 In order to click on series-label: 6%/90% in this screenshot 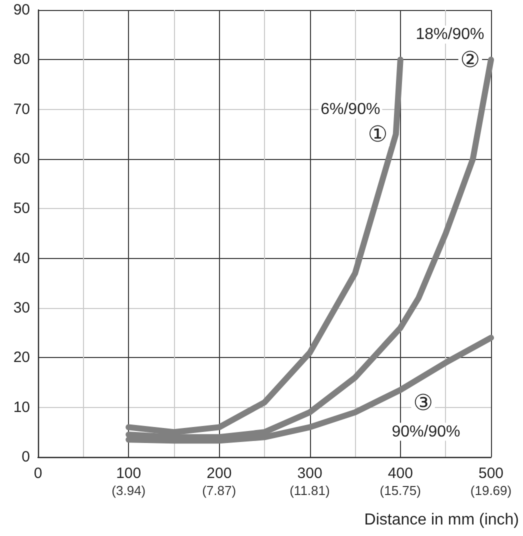, I will do `click(350, 109)`.